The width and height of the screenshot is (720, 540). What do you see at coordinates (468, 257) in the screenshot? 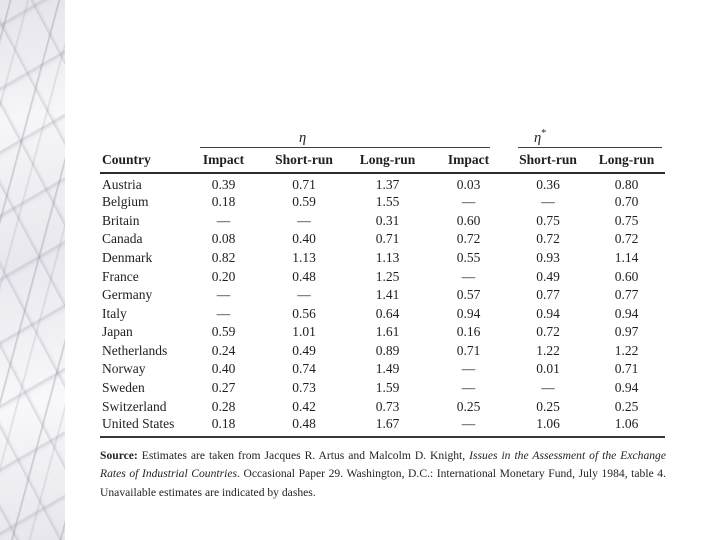
I see `value-cell: 0.55` at bounding box center [468, 257].